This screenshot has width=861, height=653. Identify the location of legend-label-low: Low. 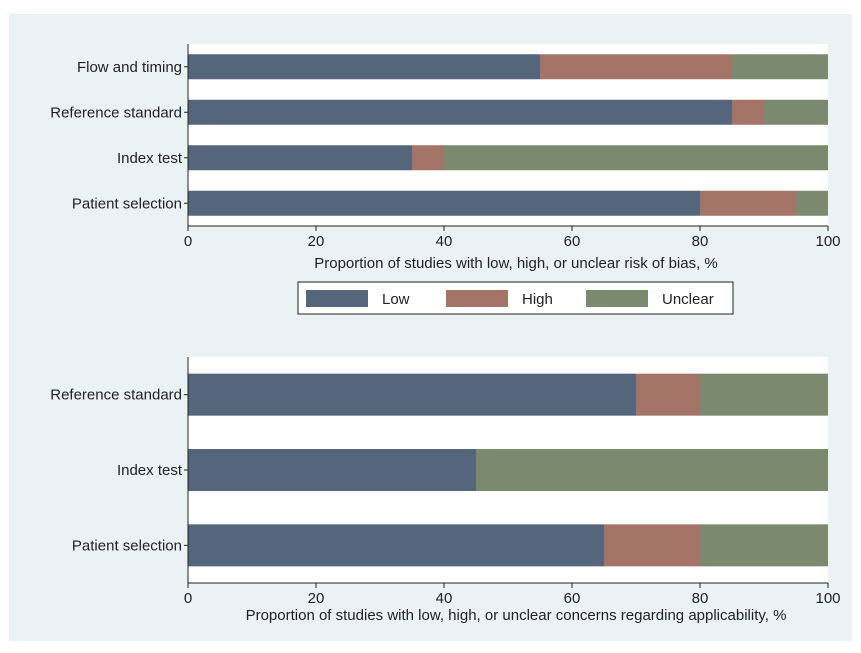
(396, 299).